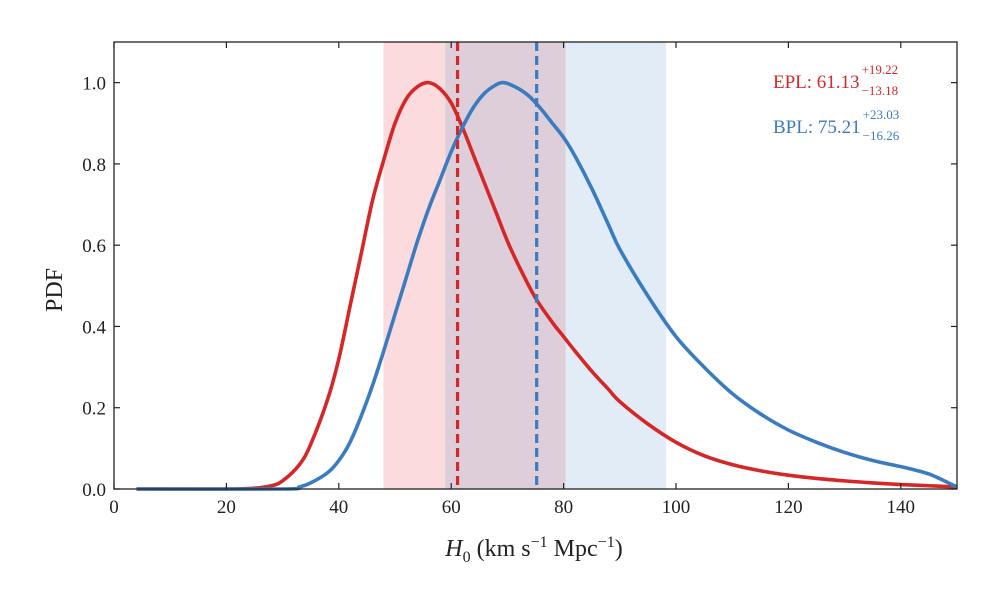  I want to click on x-tick-label: 40, so click(338, 507).